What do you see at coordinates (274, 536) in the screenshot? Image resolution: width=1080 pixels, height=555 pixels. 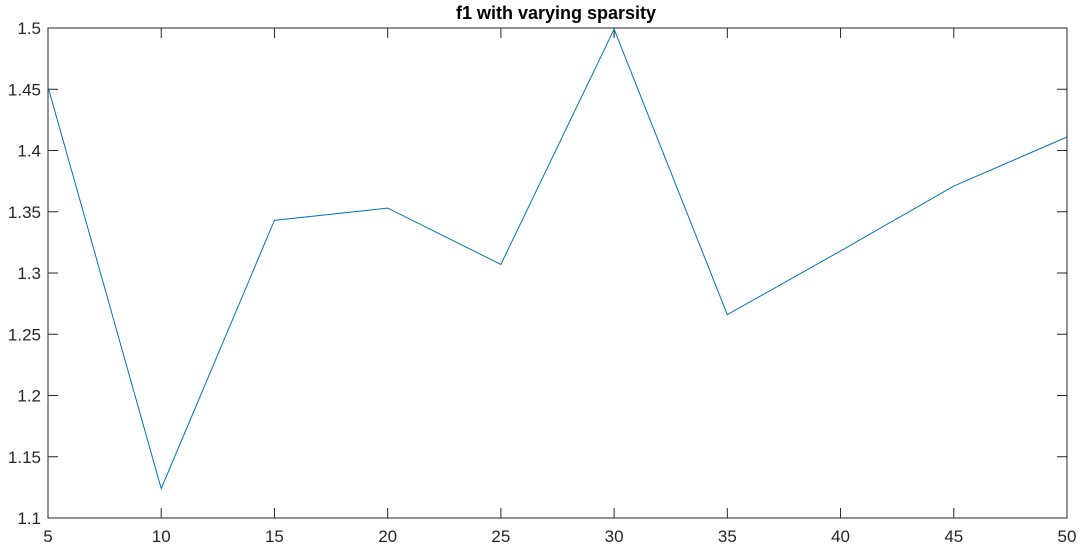 I see `x-tick-label: 15` at bounding box center [274, 536].